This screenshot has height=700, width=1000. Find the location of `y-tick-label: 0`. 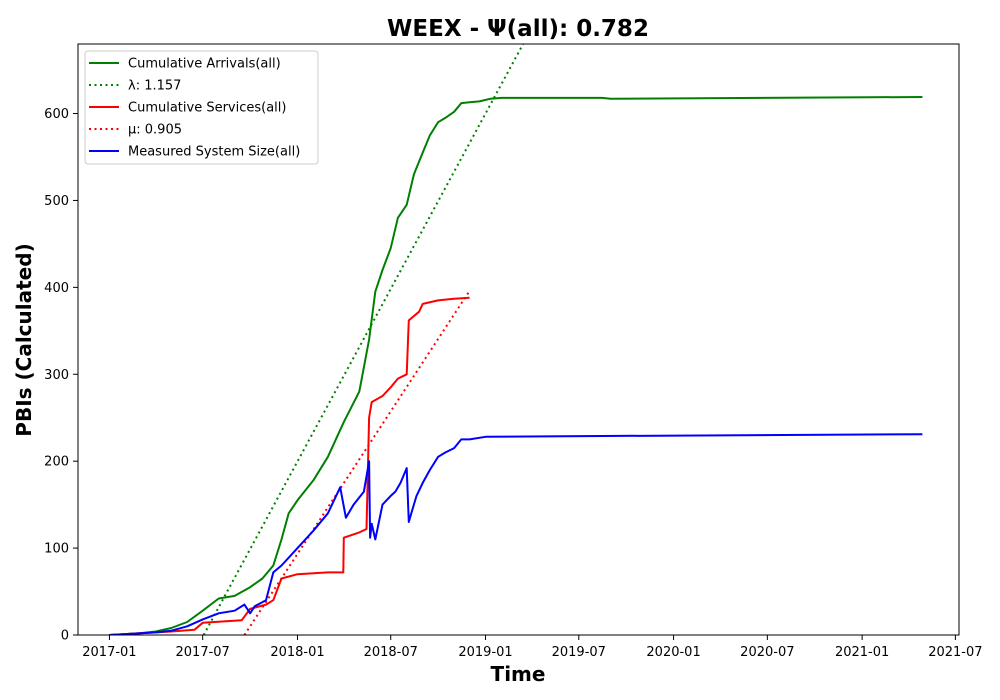

y-tick-label: 0 is located at coordinates (65, 636).